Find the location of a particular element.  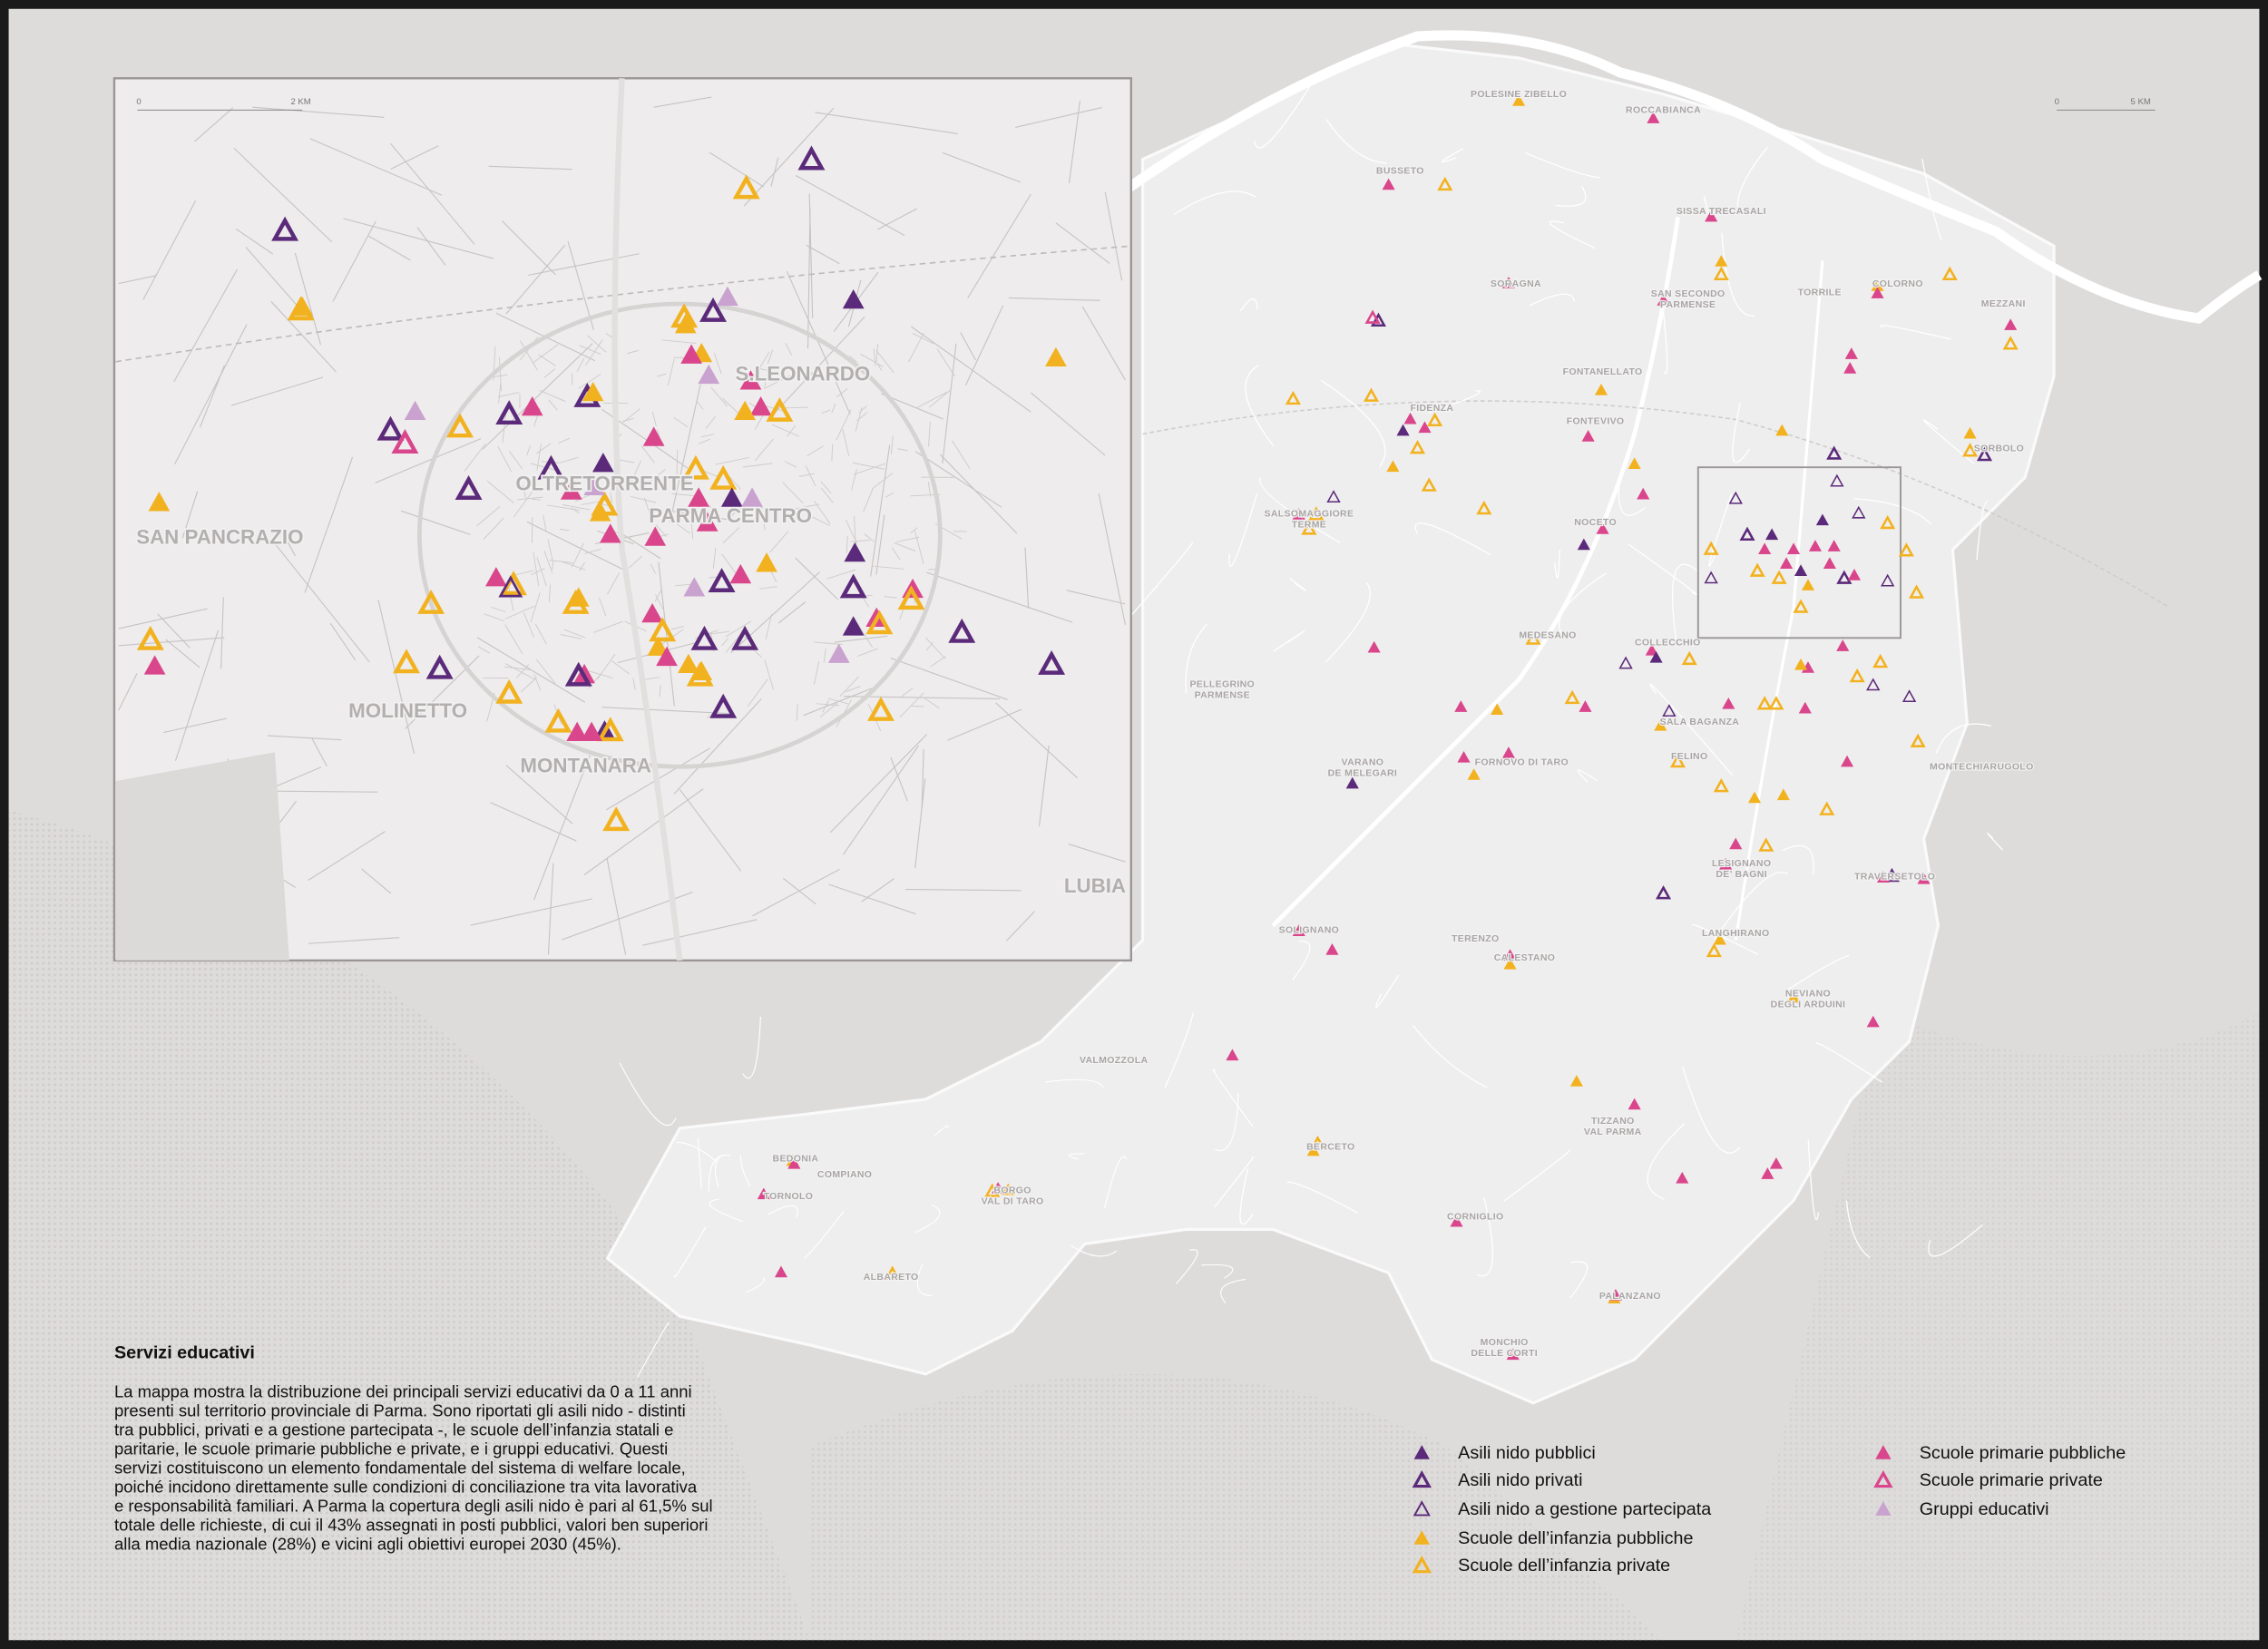

place-label: DE MELEGARI is located at coordinates (1363, 773).